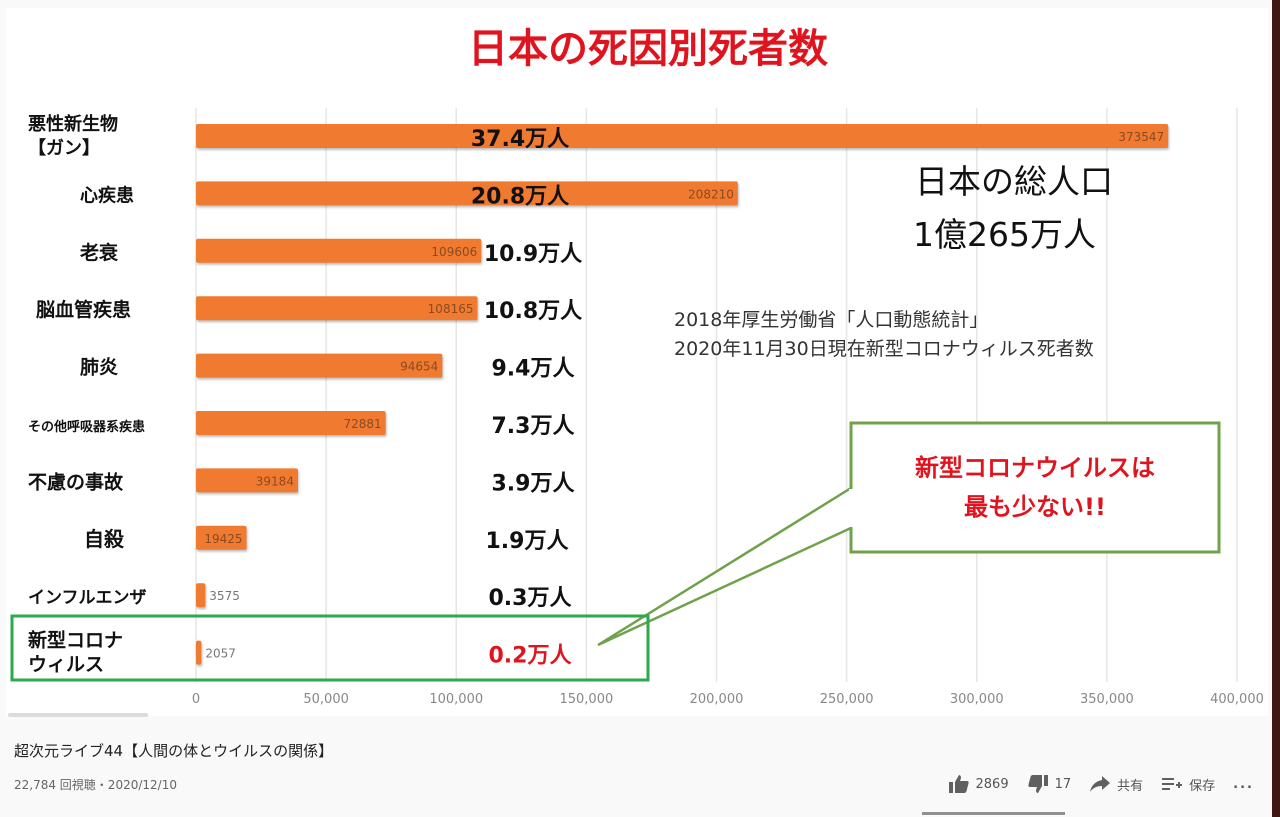 The height and width of the screenshot is (817, 1280). What do you see at coordinates (456, 699) in the screenshot?
I see `x-tick-label: 100,000` at bounding box center [456, 699].